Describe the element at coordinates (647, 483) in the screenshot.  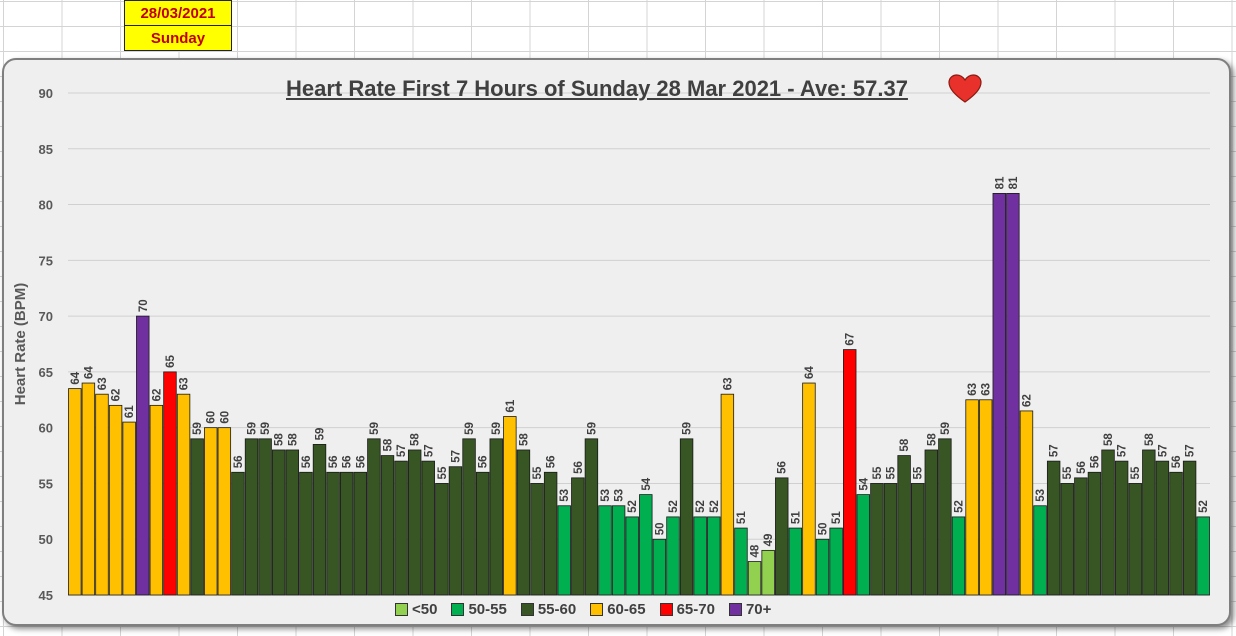
I see `data-label: 54` at that location.